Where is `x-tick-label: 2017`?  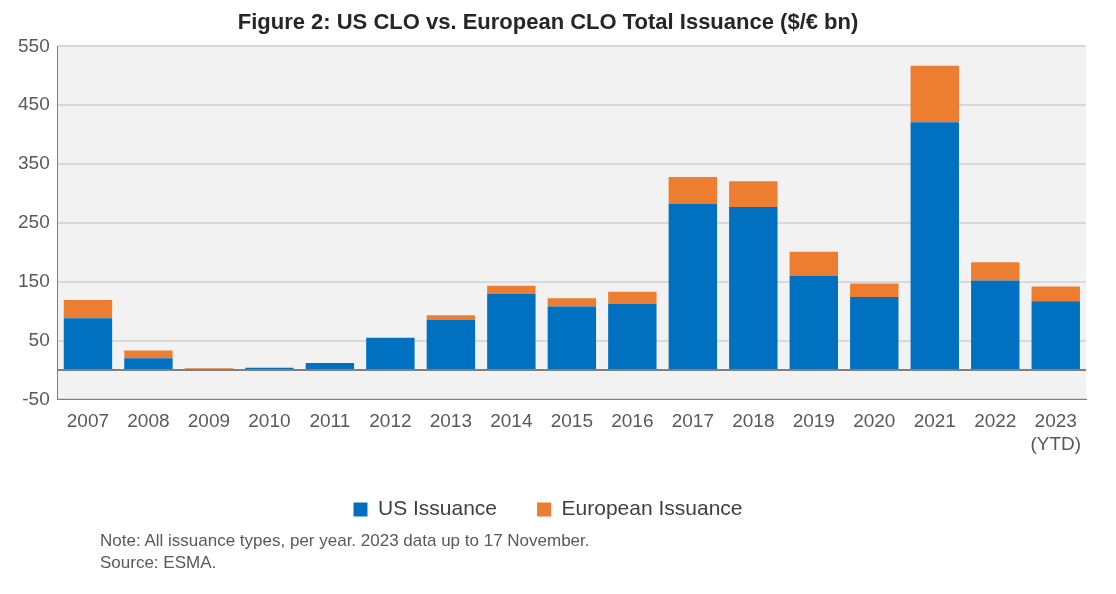 x-tick-label: 2017 is located at coordinates (692, 421).